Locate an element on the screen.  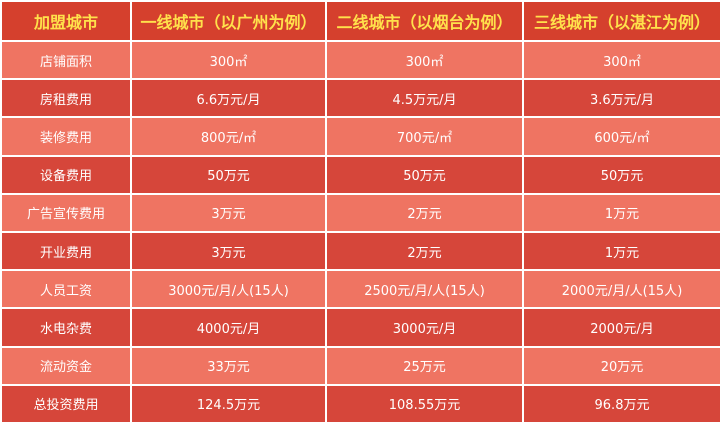
row-label: 总投资费用 is located at coordinates (66, 403).